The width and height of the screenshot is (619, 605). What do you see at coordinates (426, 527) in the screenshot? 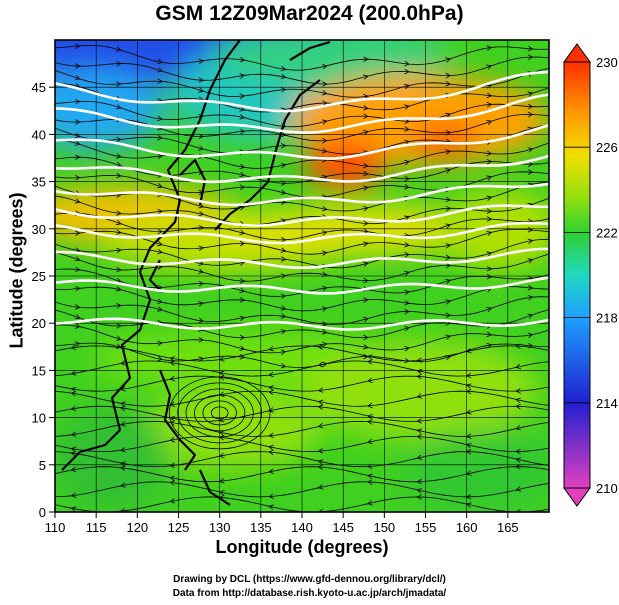
I see `x-tick-label: 155` at bounding box center [426, 527].